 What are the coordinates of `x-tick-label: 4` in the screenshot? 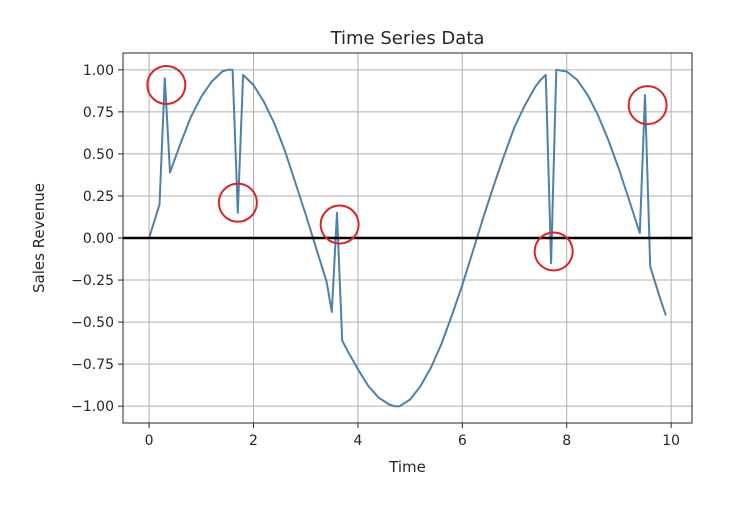 It's located at (357, 441).